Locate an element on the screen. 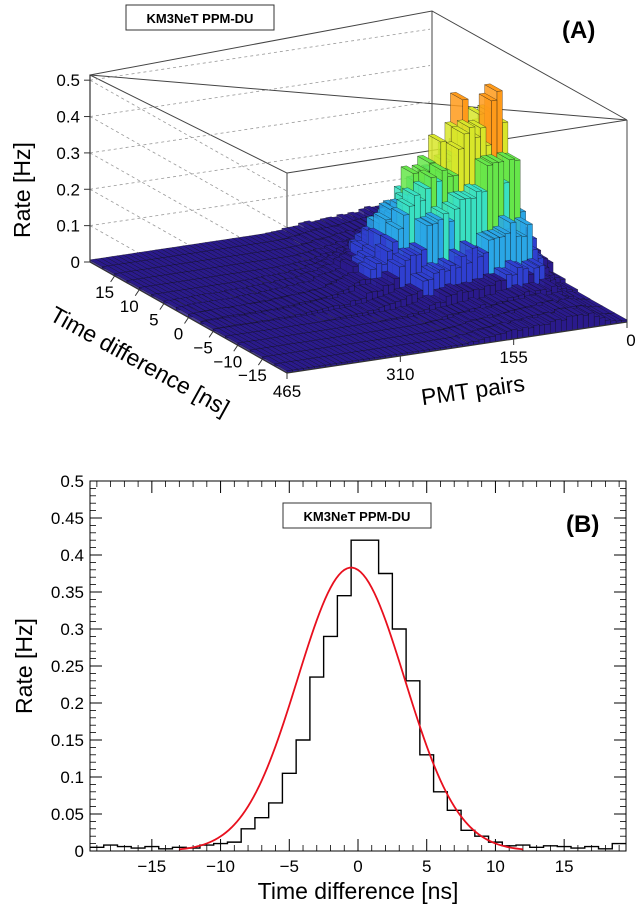 The height and width of the screenshot is (916, 637). panel-a-z-axis-title: Rate [Hz] is located at coordinates (22, 190).